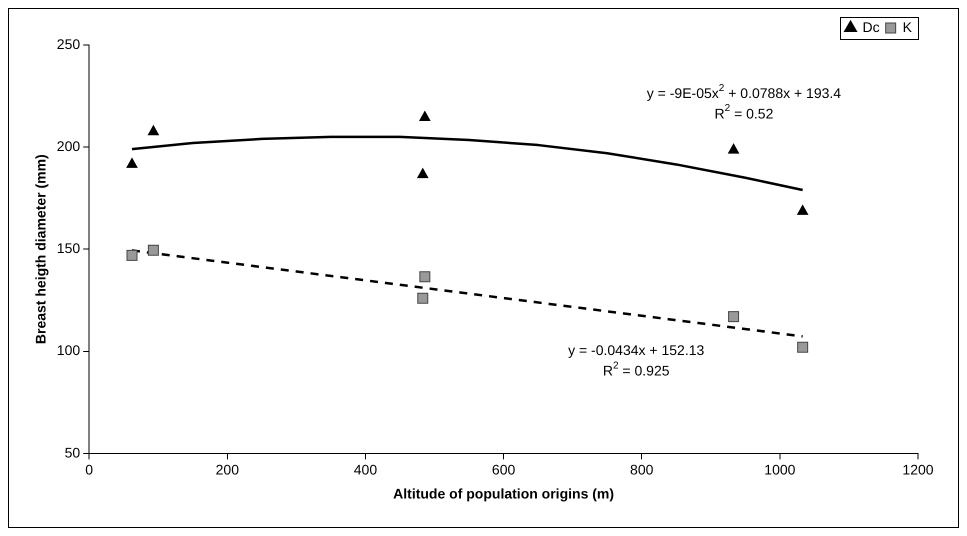 Image resolution: width=967 pixels, height=536 pixels. I want to click on x-tick-label: 1200, so click(918, 470).